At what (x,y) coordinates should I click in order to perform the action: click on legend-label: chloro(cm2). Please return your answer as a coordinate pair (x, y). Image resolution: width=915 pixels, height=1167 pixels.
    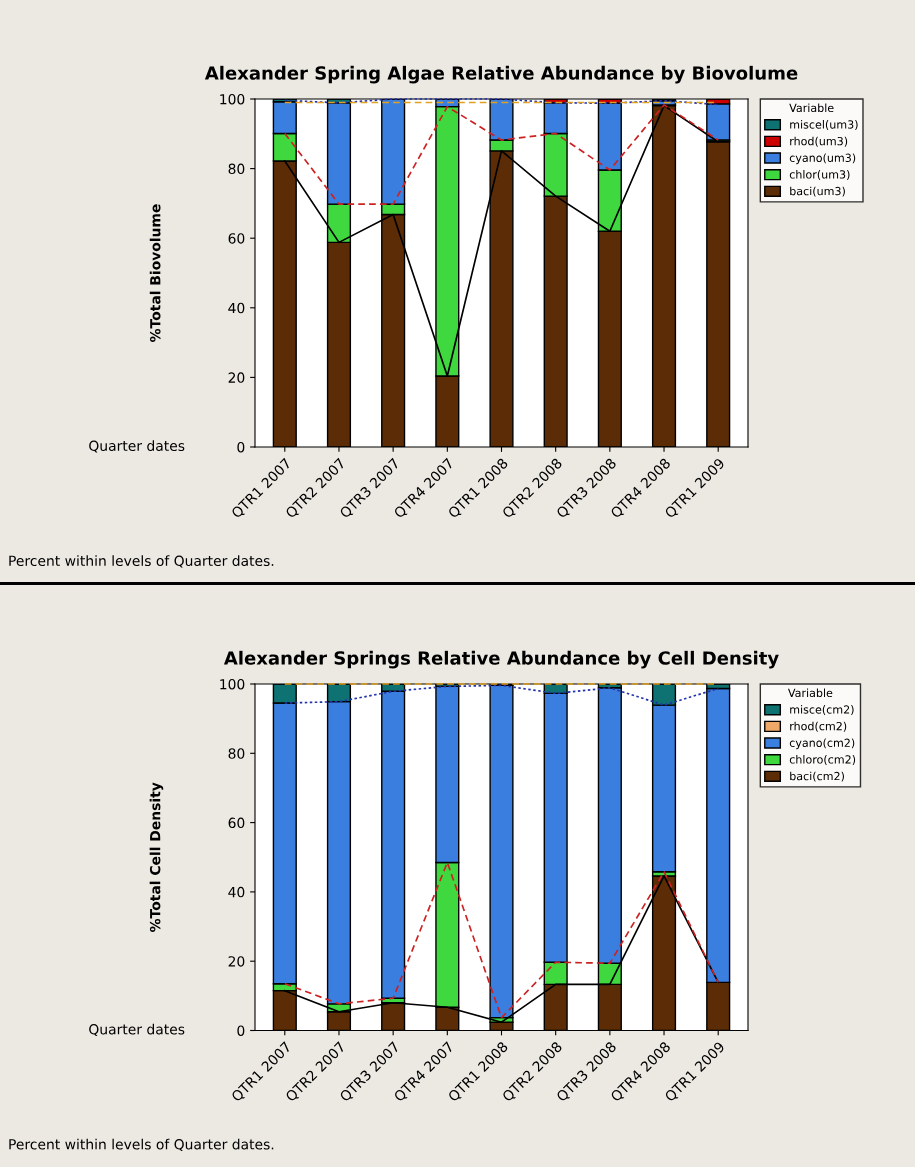
    Looking at the image, I should click on (822, 760).